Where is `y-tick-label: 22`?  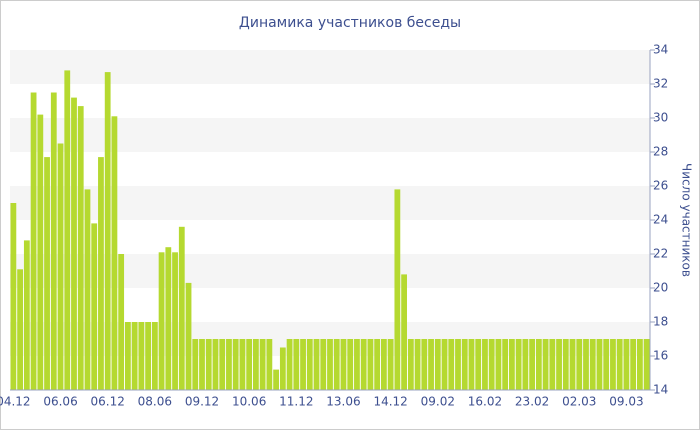 y-tick-label: 22 is located at coordinates (660, 254).